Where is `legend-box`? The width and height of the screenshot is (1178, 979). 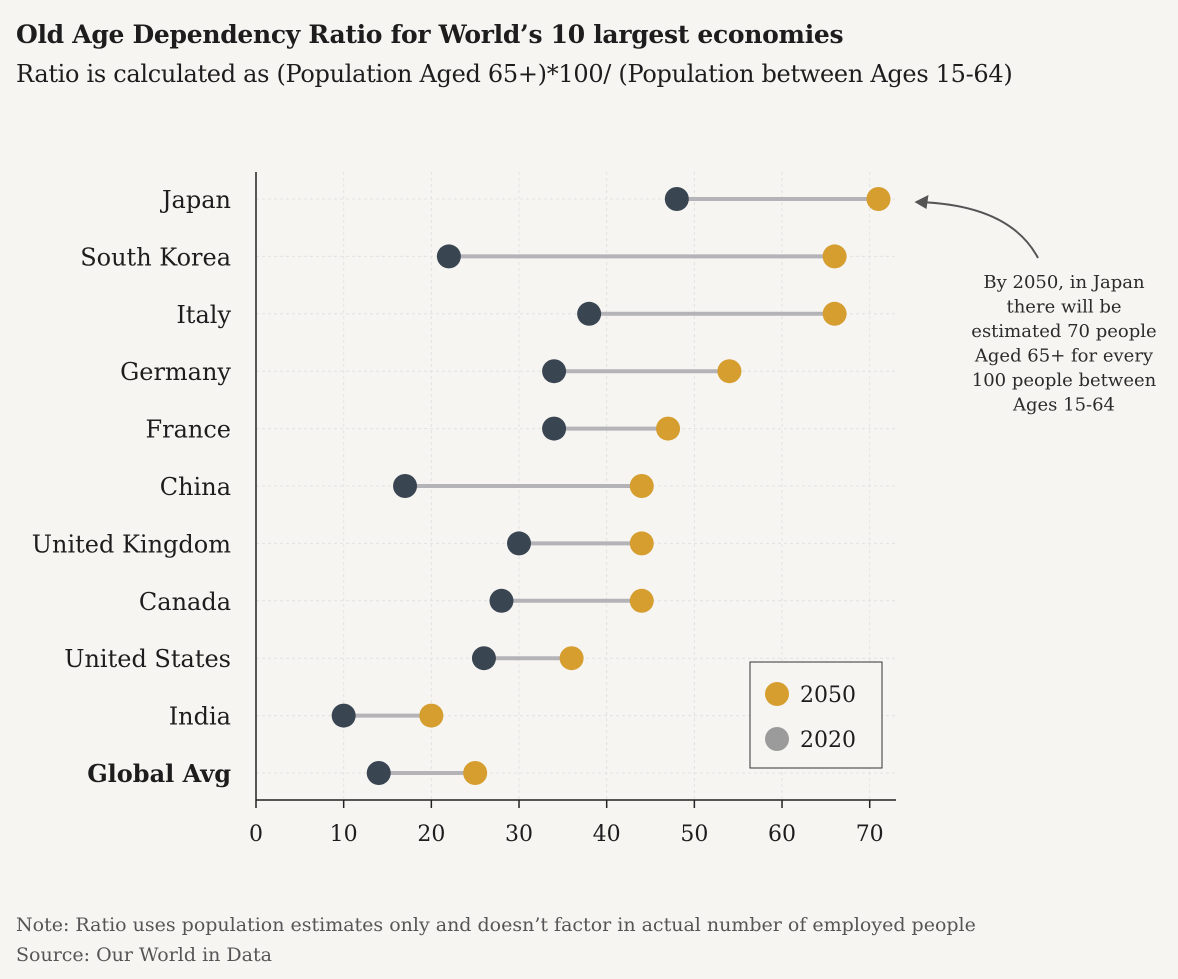
legend-box is located at coordinates (816, 715).